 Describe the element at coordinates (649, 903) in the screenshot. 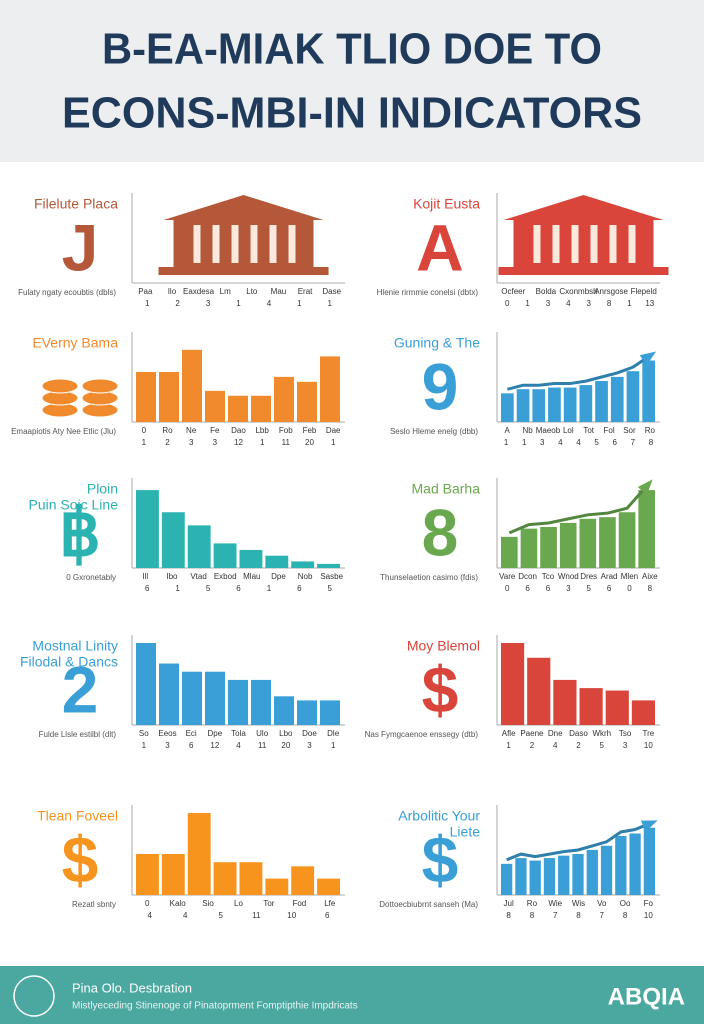

I see `x-tick-label: Fo` at that location.